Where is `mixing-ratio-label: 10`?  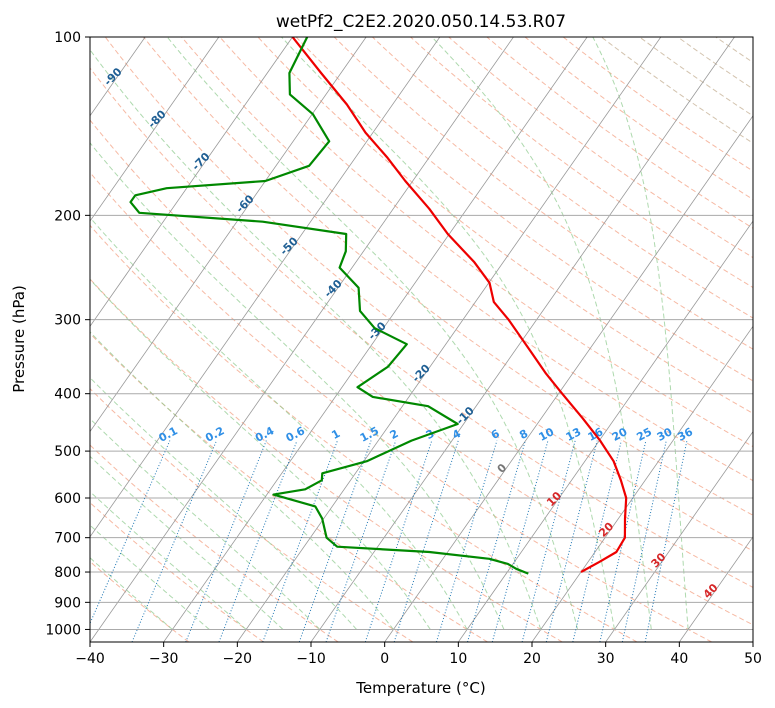 mixing-ratio-label: 10 is located at coordinates (547, 434).